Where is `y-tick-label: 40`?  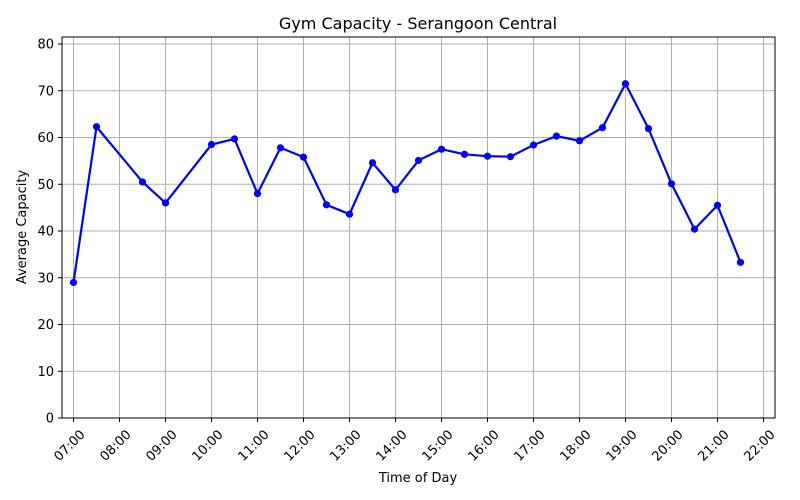
y-tick-label: 40 is located at coordinates (45, 232).